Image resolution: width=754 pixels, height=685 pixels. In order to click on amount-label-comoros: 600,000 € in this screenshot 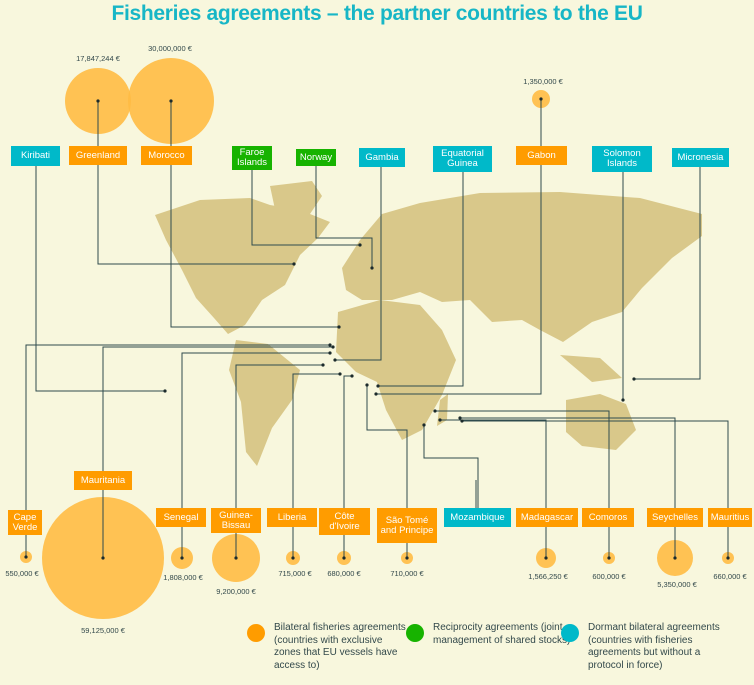, I will do `click(609, 576)`.